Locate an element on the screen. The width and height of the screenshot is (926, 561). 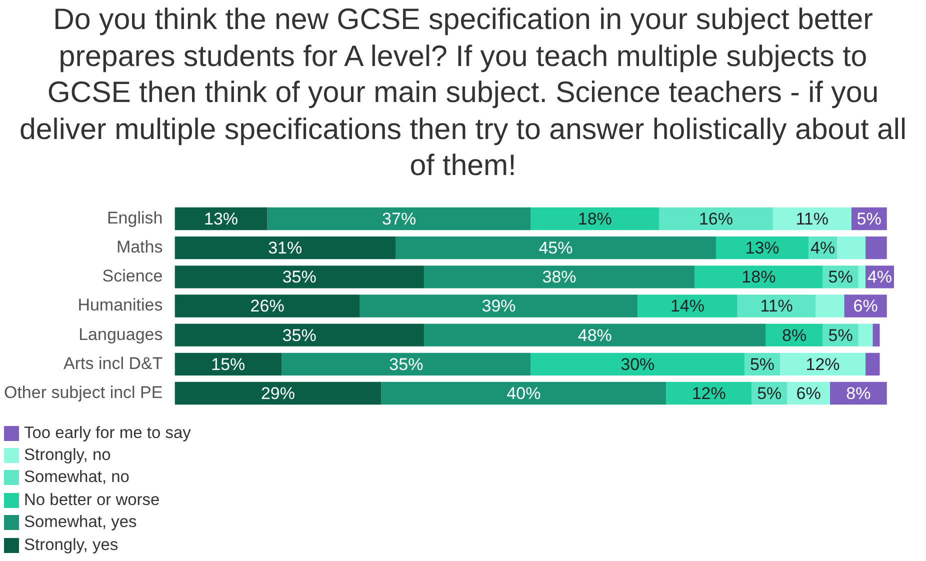
legend-label: Somewhat, no is located at coordinates (77, 478).